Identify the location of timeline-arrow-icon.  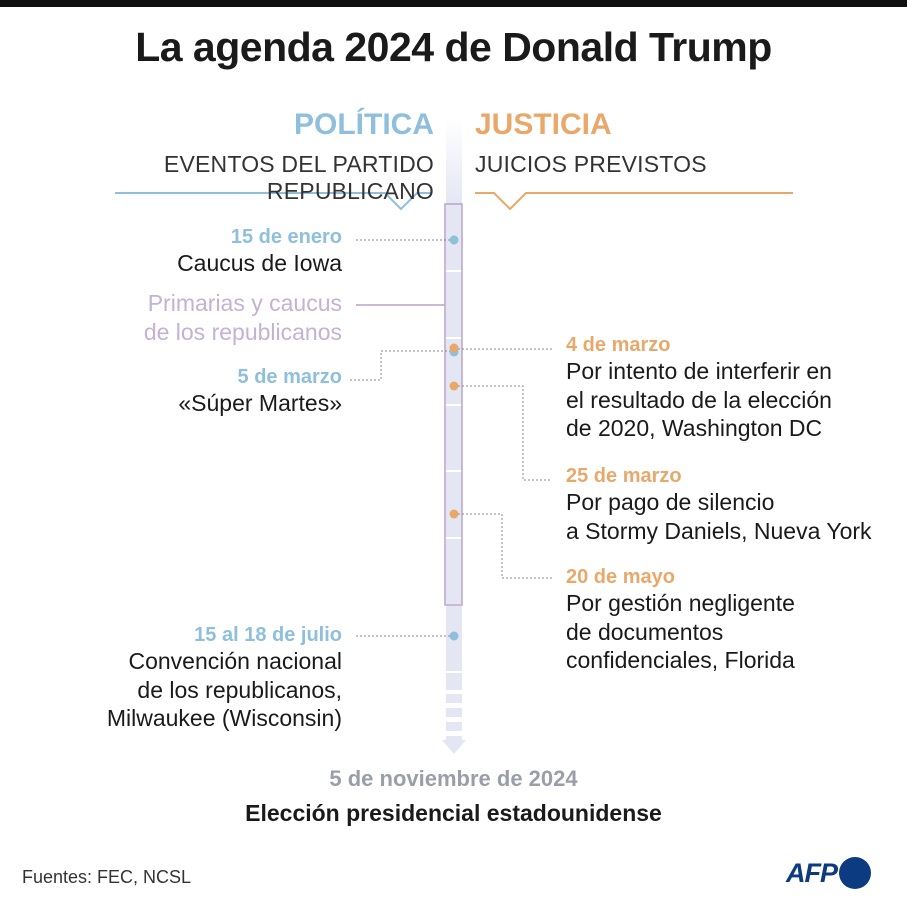
(454, 747).